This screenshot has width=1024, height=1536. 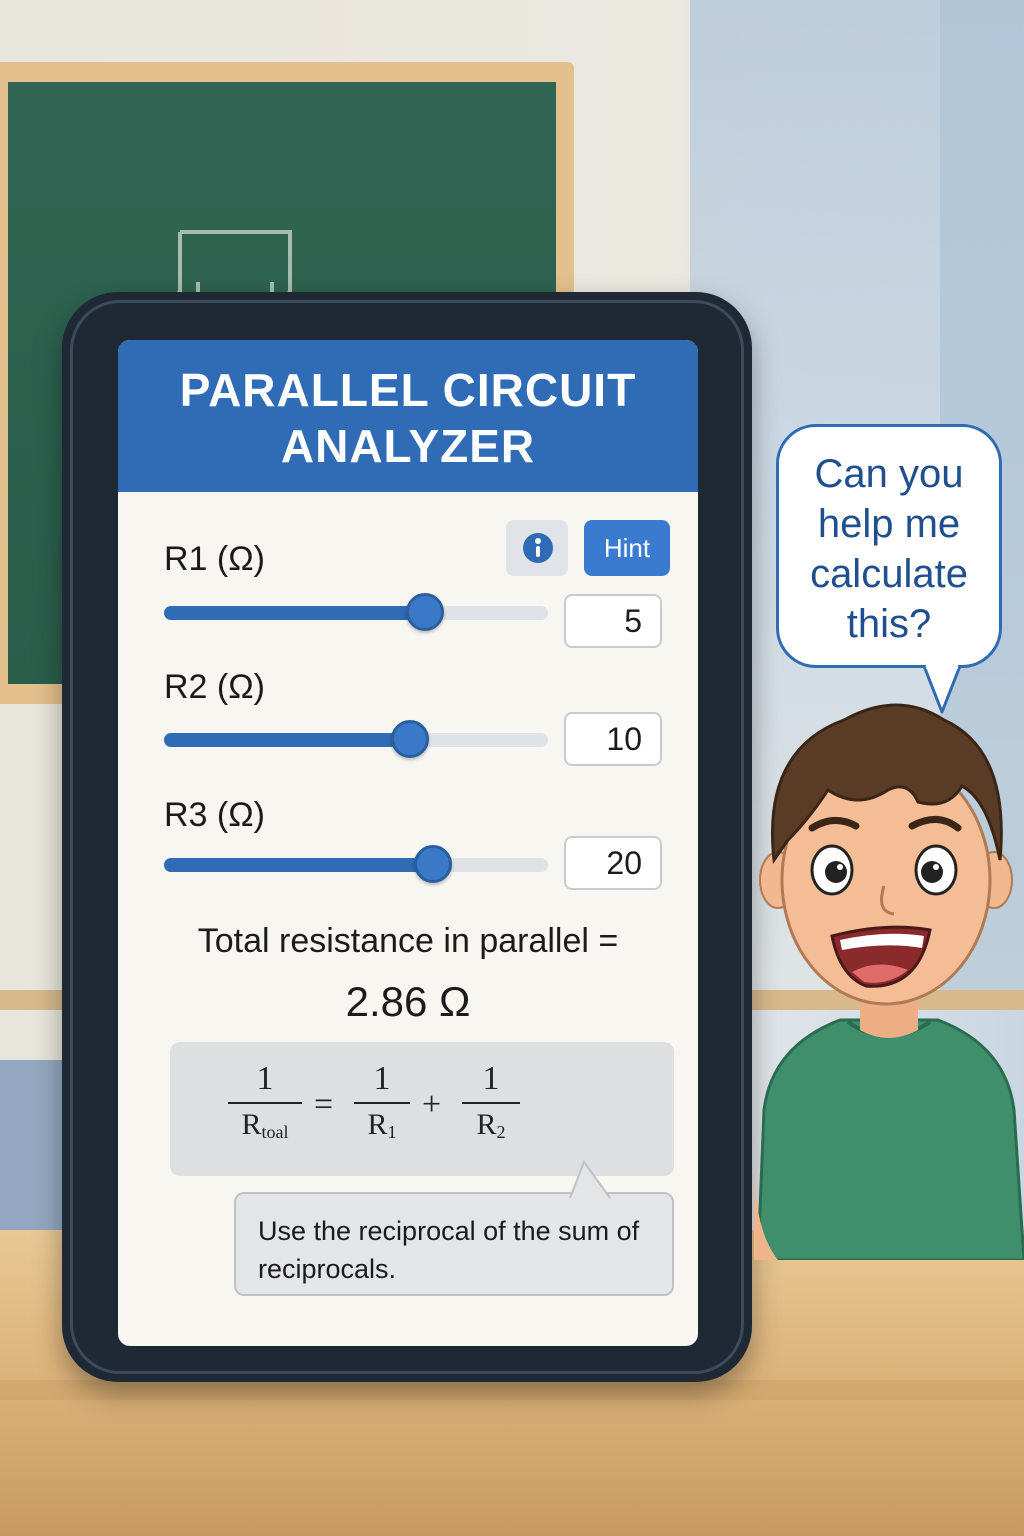 I want to click on r3-label: R3 (Ω), so click(x=214, y=815).